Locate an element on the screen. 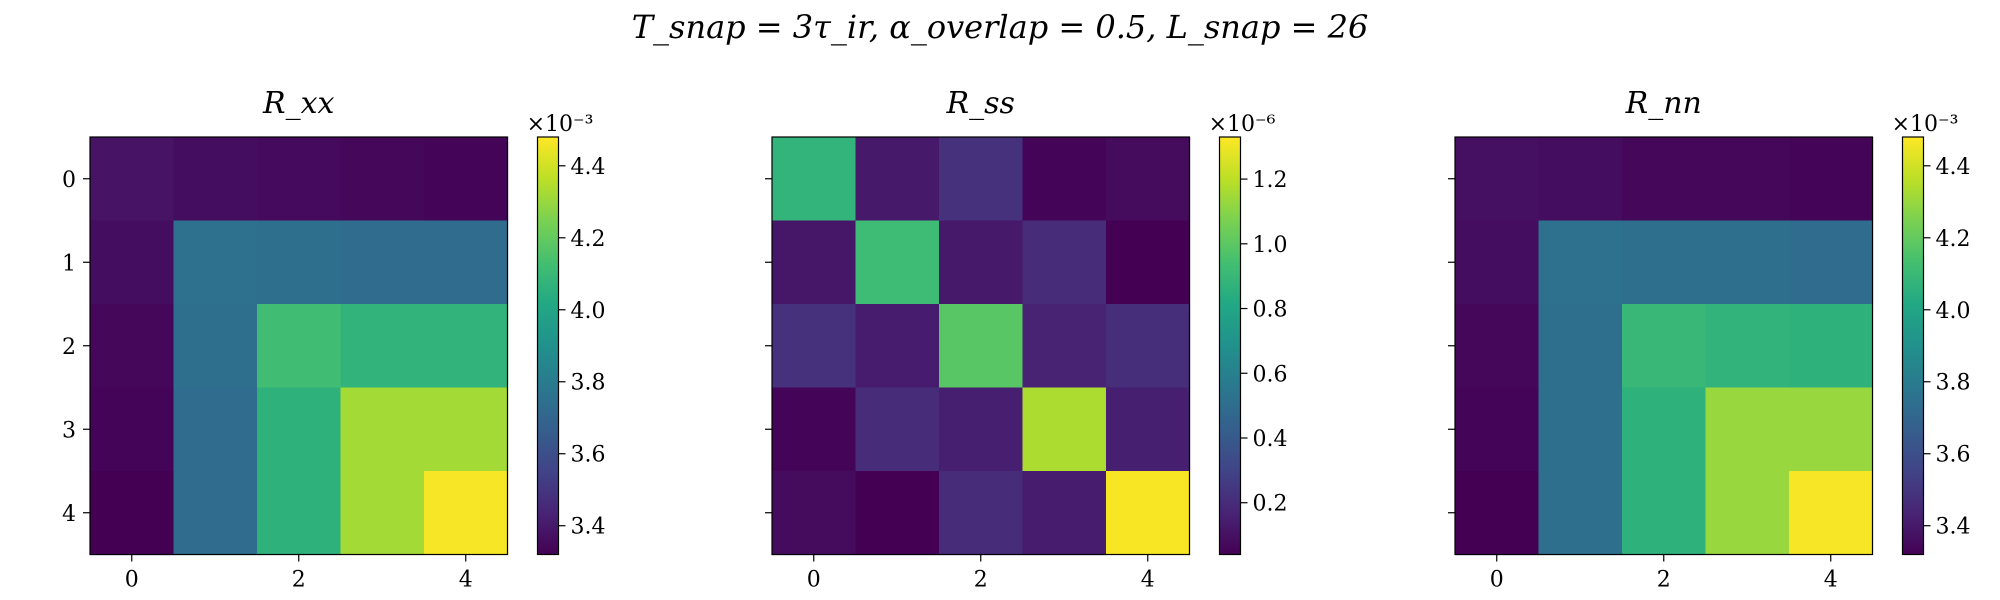 This screenshot has width=2000, height=600. panel-title: R_nn is located at coordinates (1663, 103).